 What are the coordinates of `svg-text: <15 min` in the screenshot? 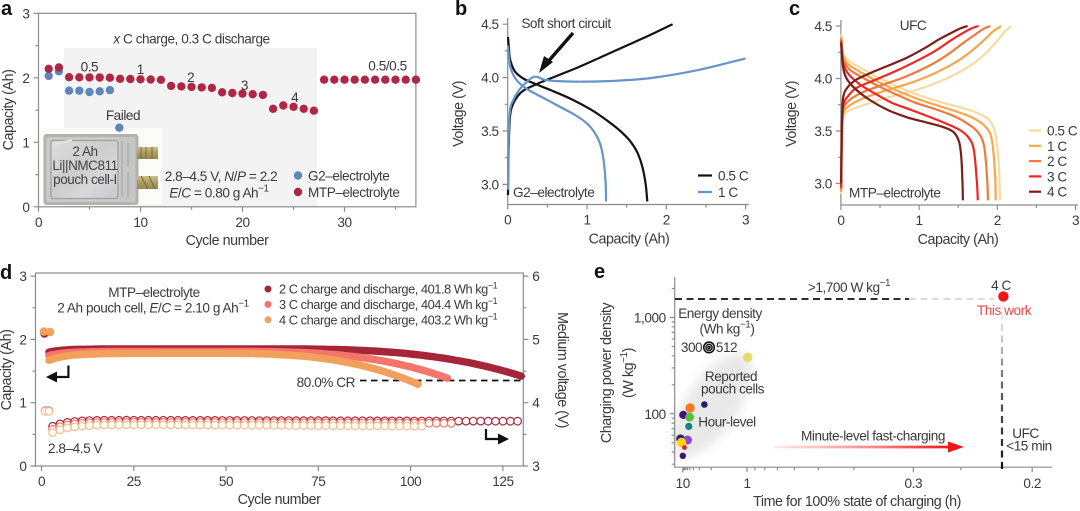 It's located at (1029, 446).